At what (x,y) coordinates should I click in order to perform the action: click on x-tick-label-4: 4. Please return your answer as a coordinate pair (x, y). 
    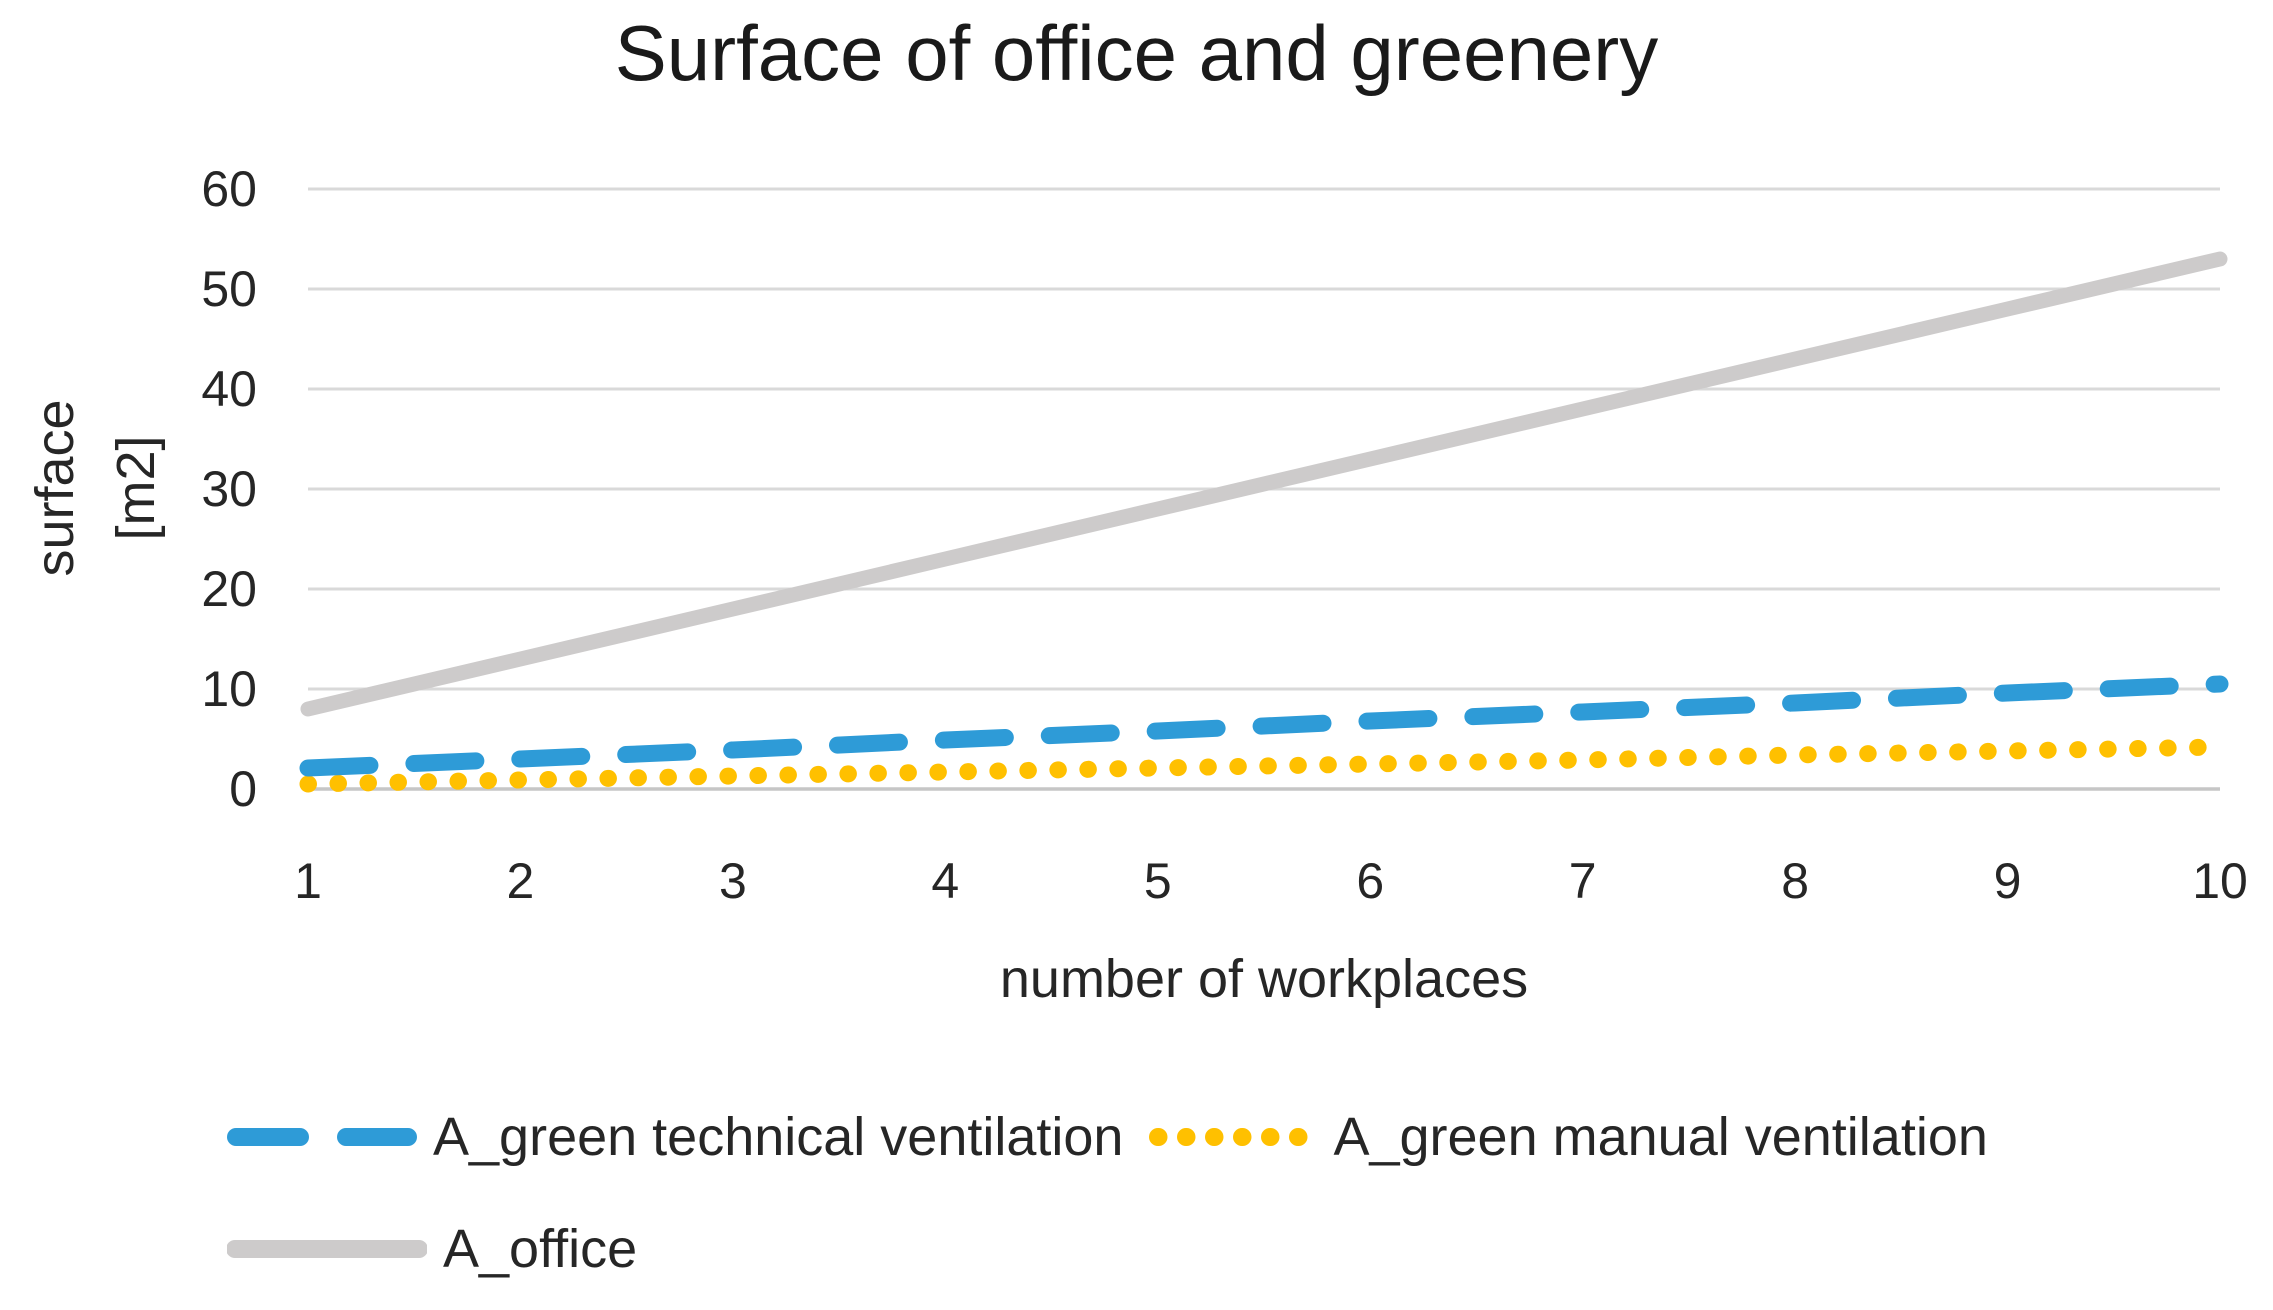
    Looking at the image, I should click on (945, 881).